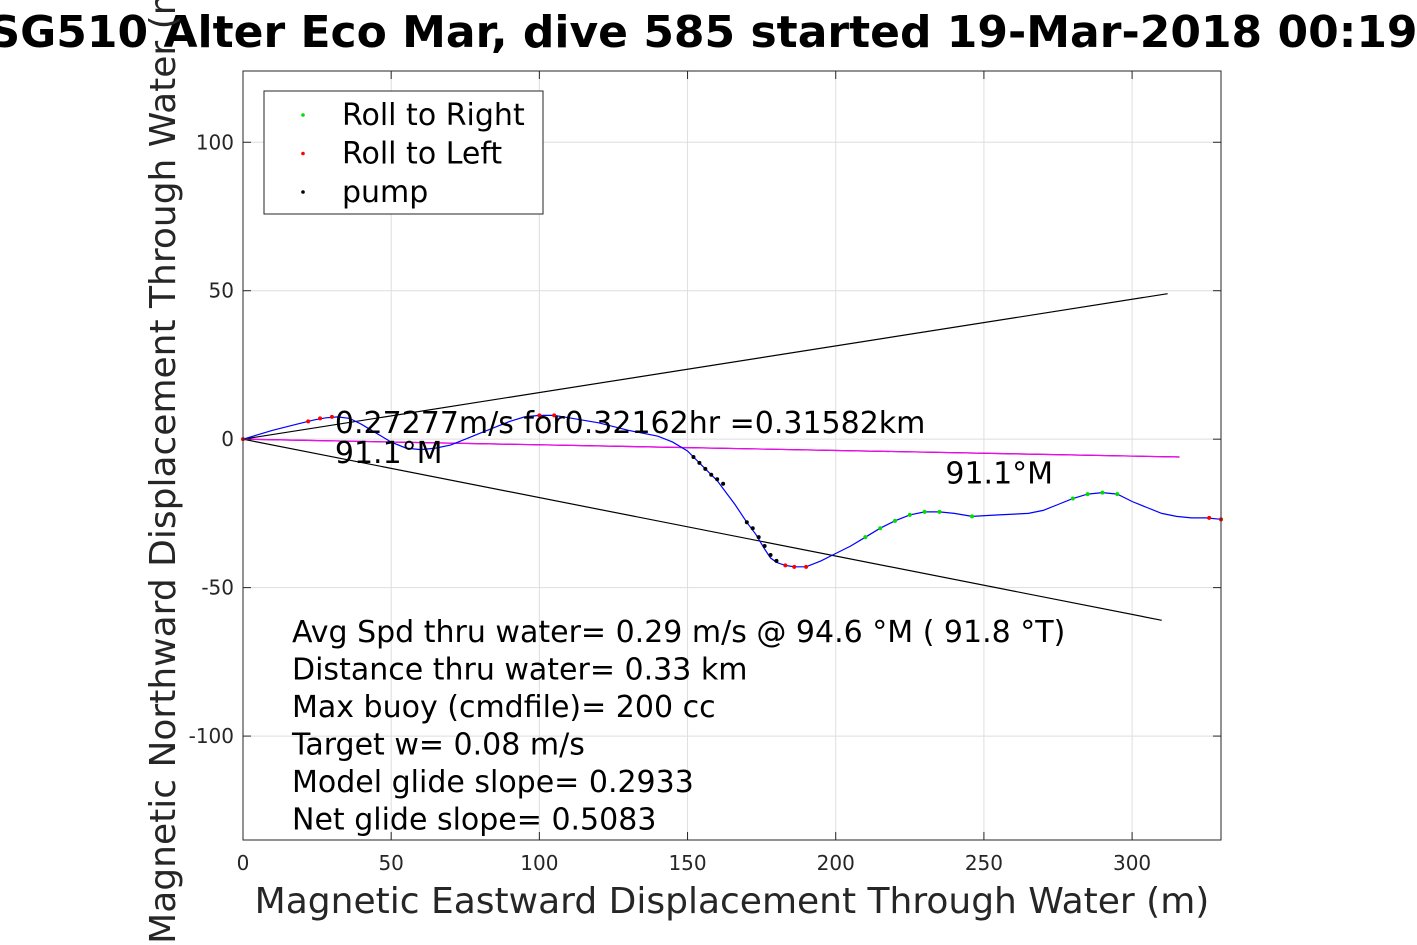 Image resolution: width=1417 pixels, height=945 pixels. What do you see at coordinates (493, 782) in the screenshot?
I see `stats-line: Model glide slope= 0.2933` at bounding box center [493, 782].